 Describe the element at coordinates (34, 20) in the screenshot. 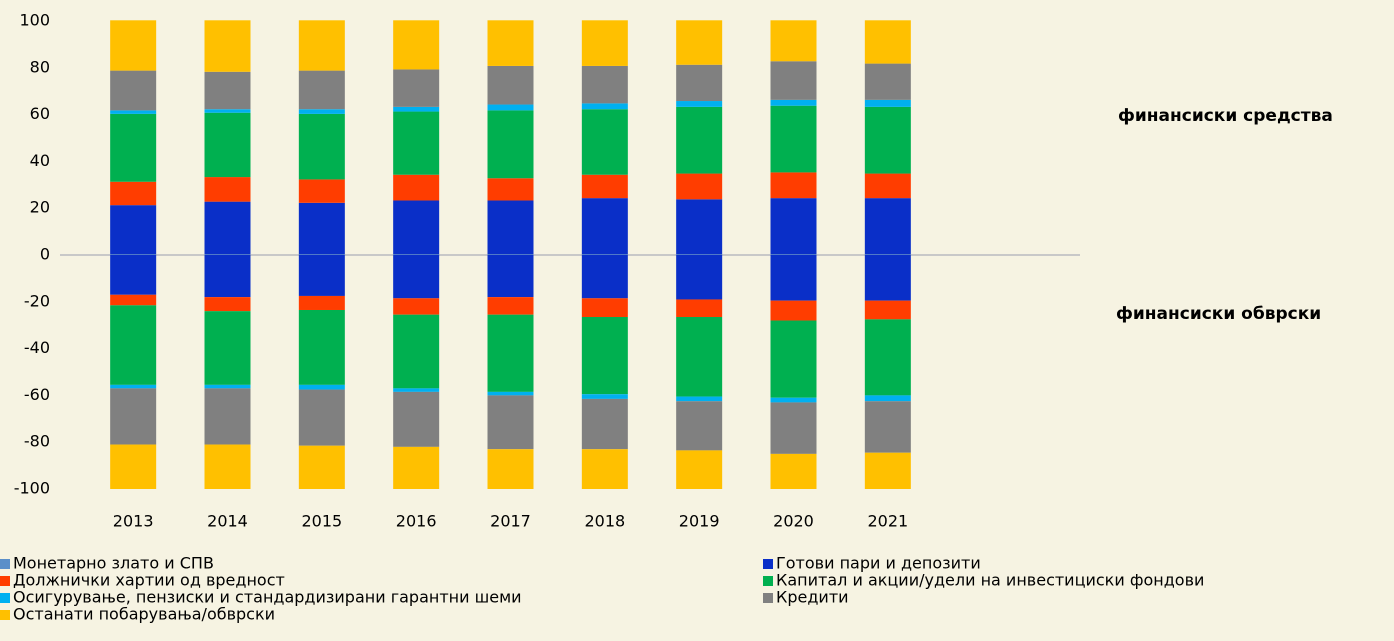

I see `y-tick-label: 100` at that location.